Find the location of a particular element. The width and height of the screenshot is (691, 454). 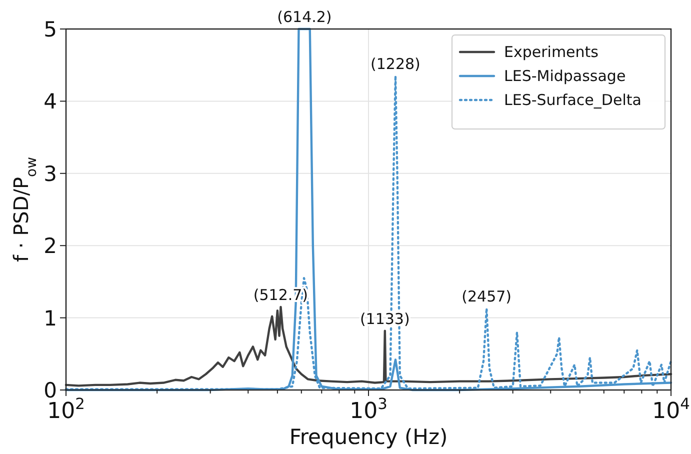

annotation: (614.2) is located at coordinates (304, 17).